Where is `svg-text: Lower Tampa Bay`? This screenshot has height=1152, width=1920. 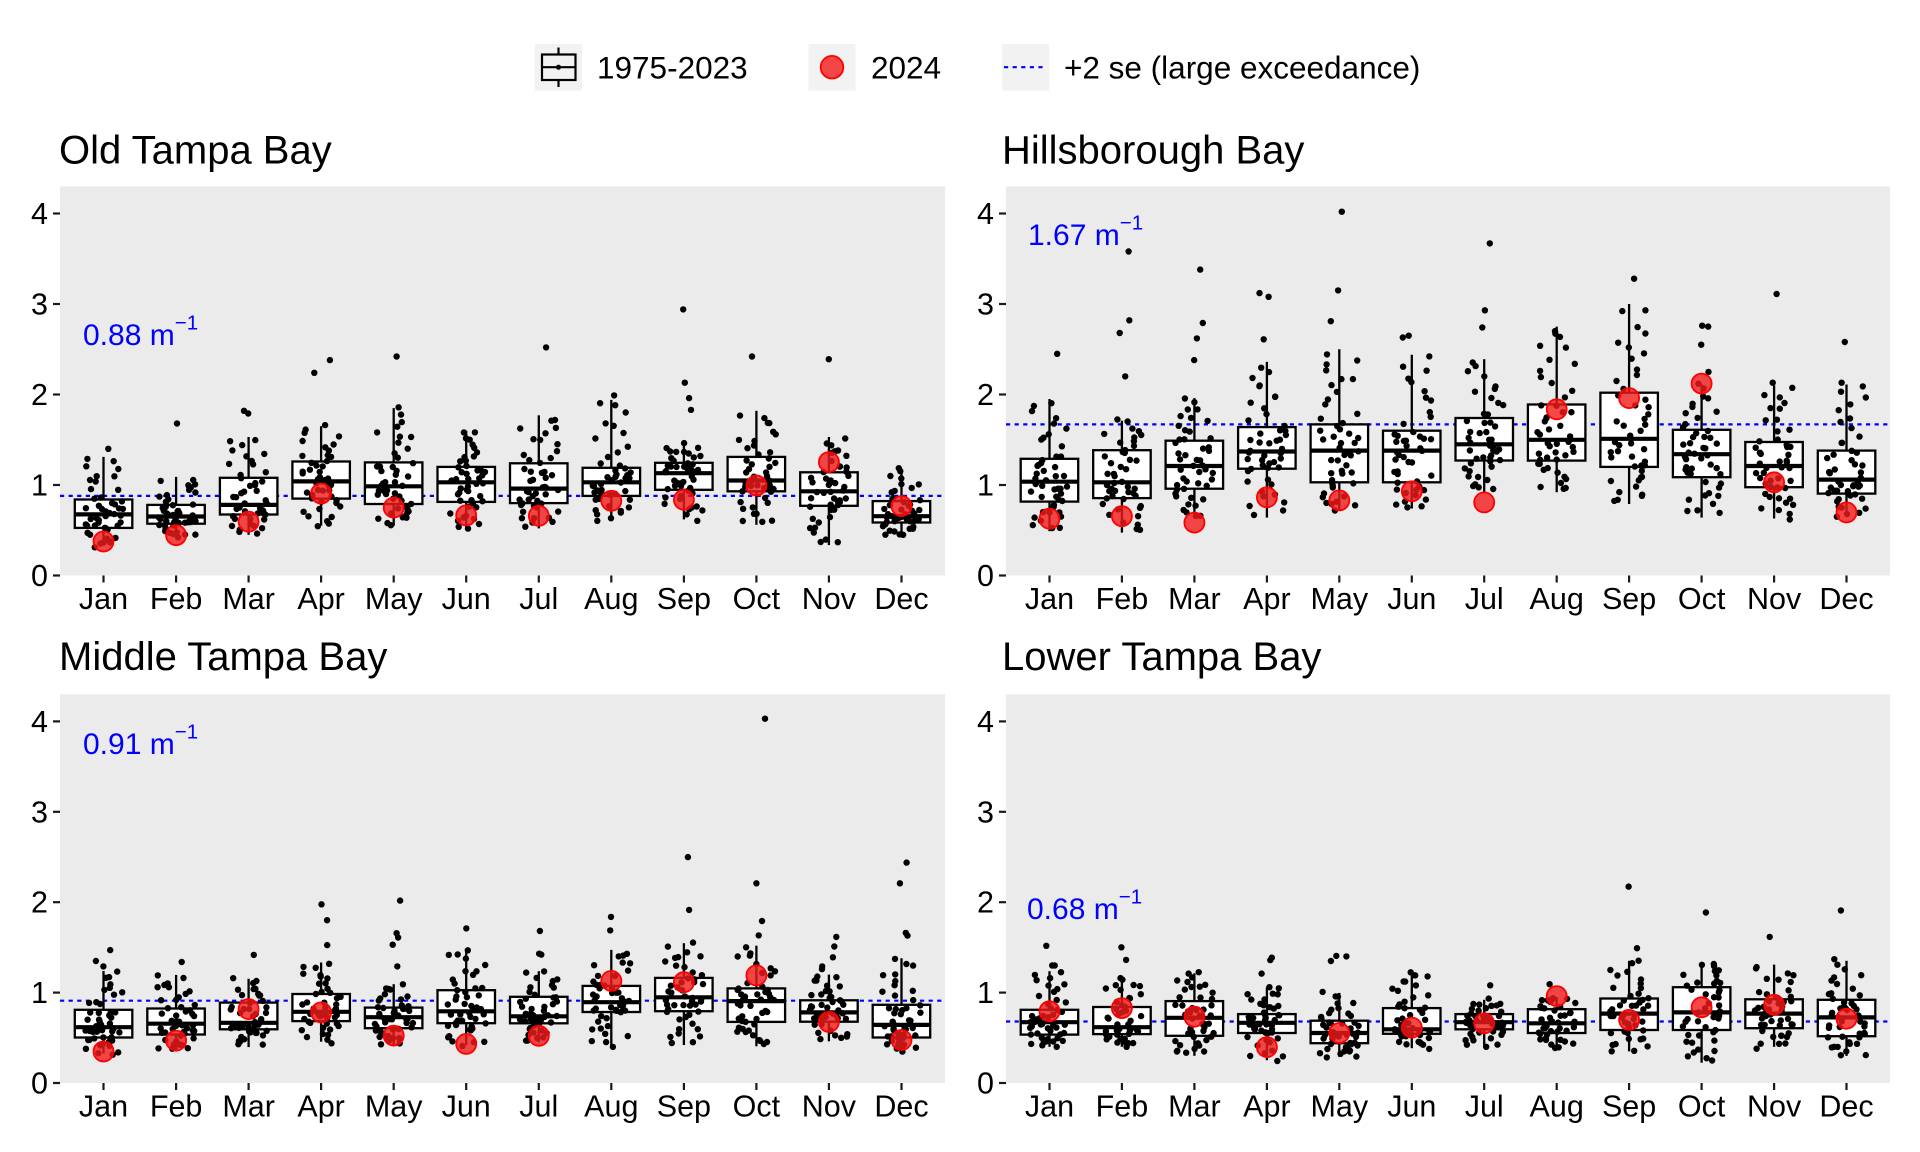 svg-text: Lower Tampa Bay is located at coordinates (1161, 657).